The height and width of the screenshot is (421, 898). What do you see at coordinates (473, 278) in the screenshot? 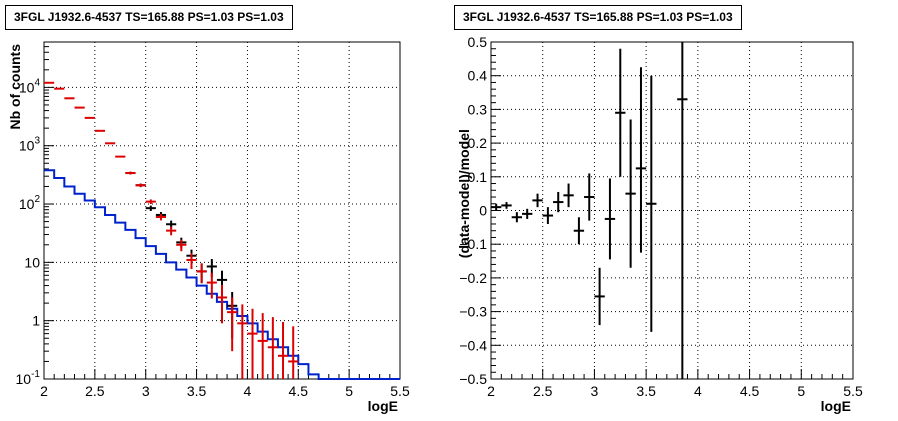
I see `y-tick-label: −0.2` at bounding box center [473, 278].